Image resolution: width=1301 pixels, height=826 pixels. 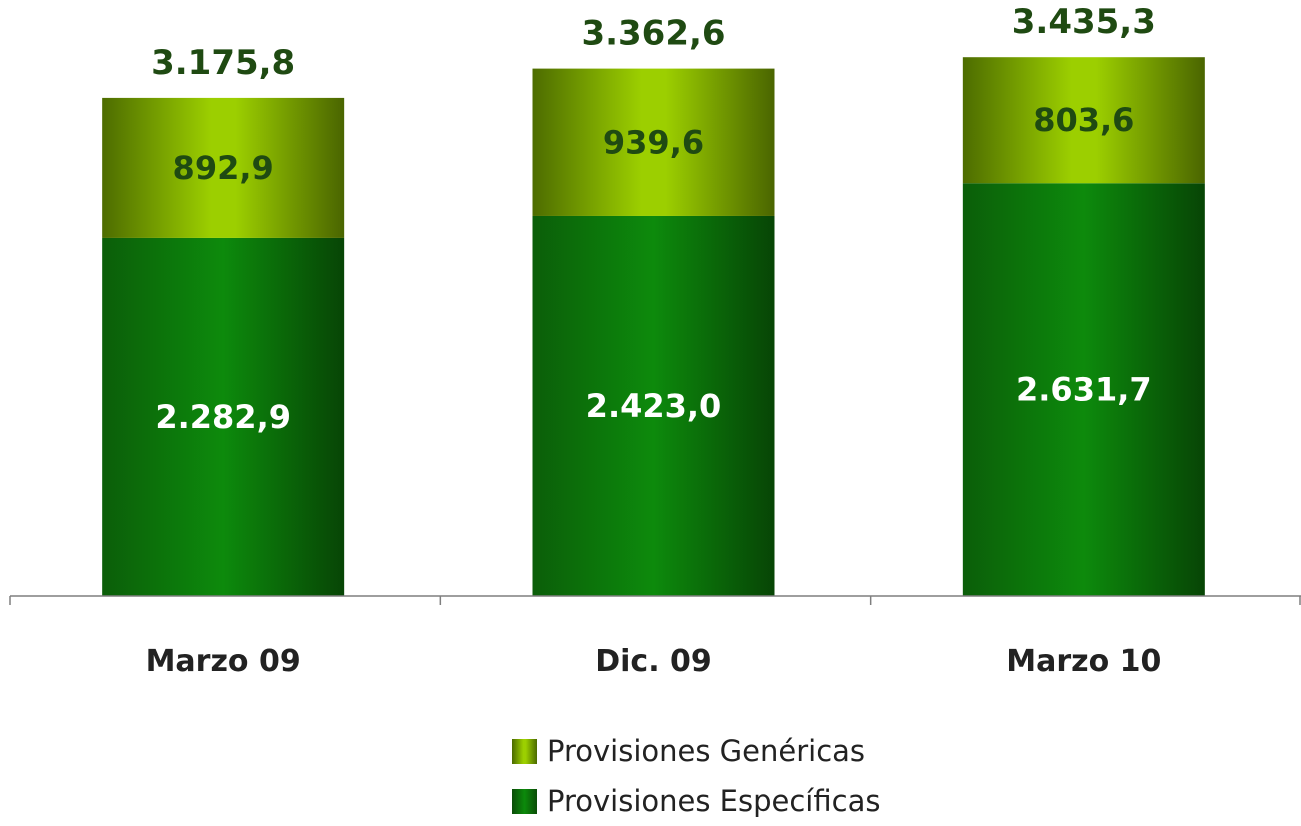 I want to click on total-label: 3.435,3, so click(x=1084, y=22).